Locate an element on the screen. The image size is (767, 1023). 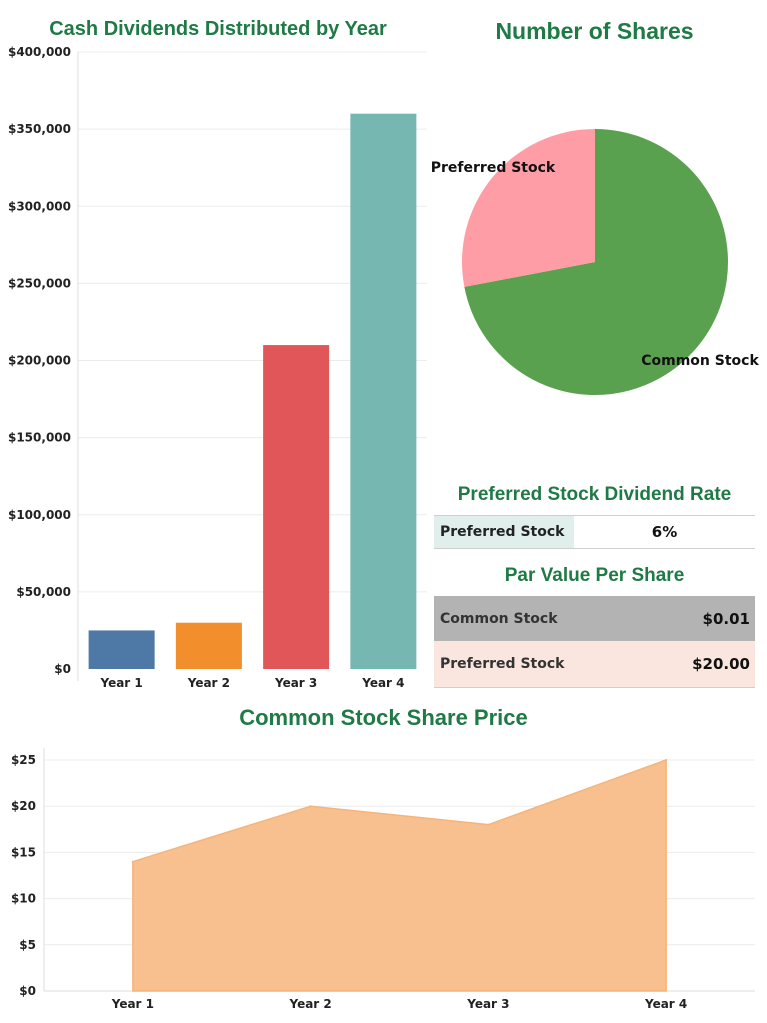
bar-x-tick-label: Year 1 is located at coordinates (120, 683).